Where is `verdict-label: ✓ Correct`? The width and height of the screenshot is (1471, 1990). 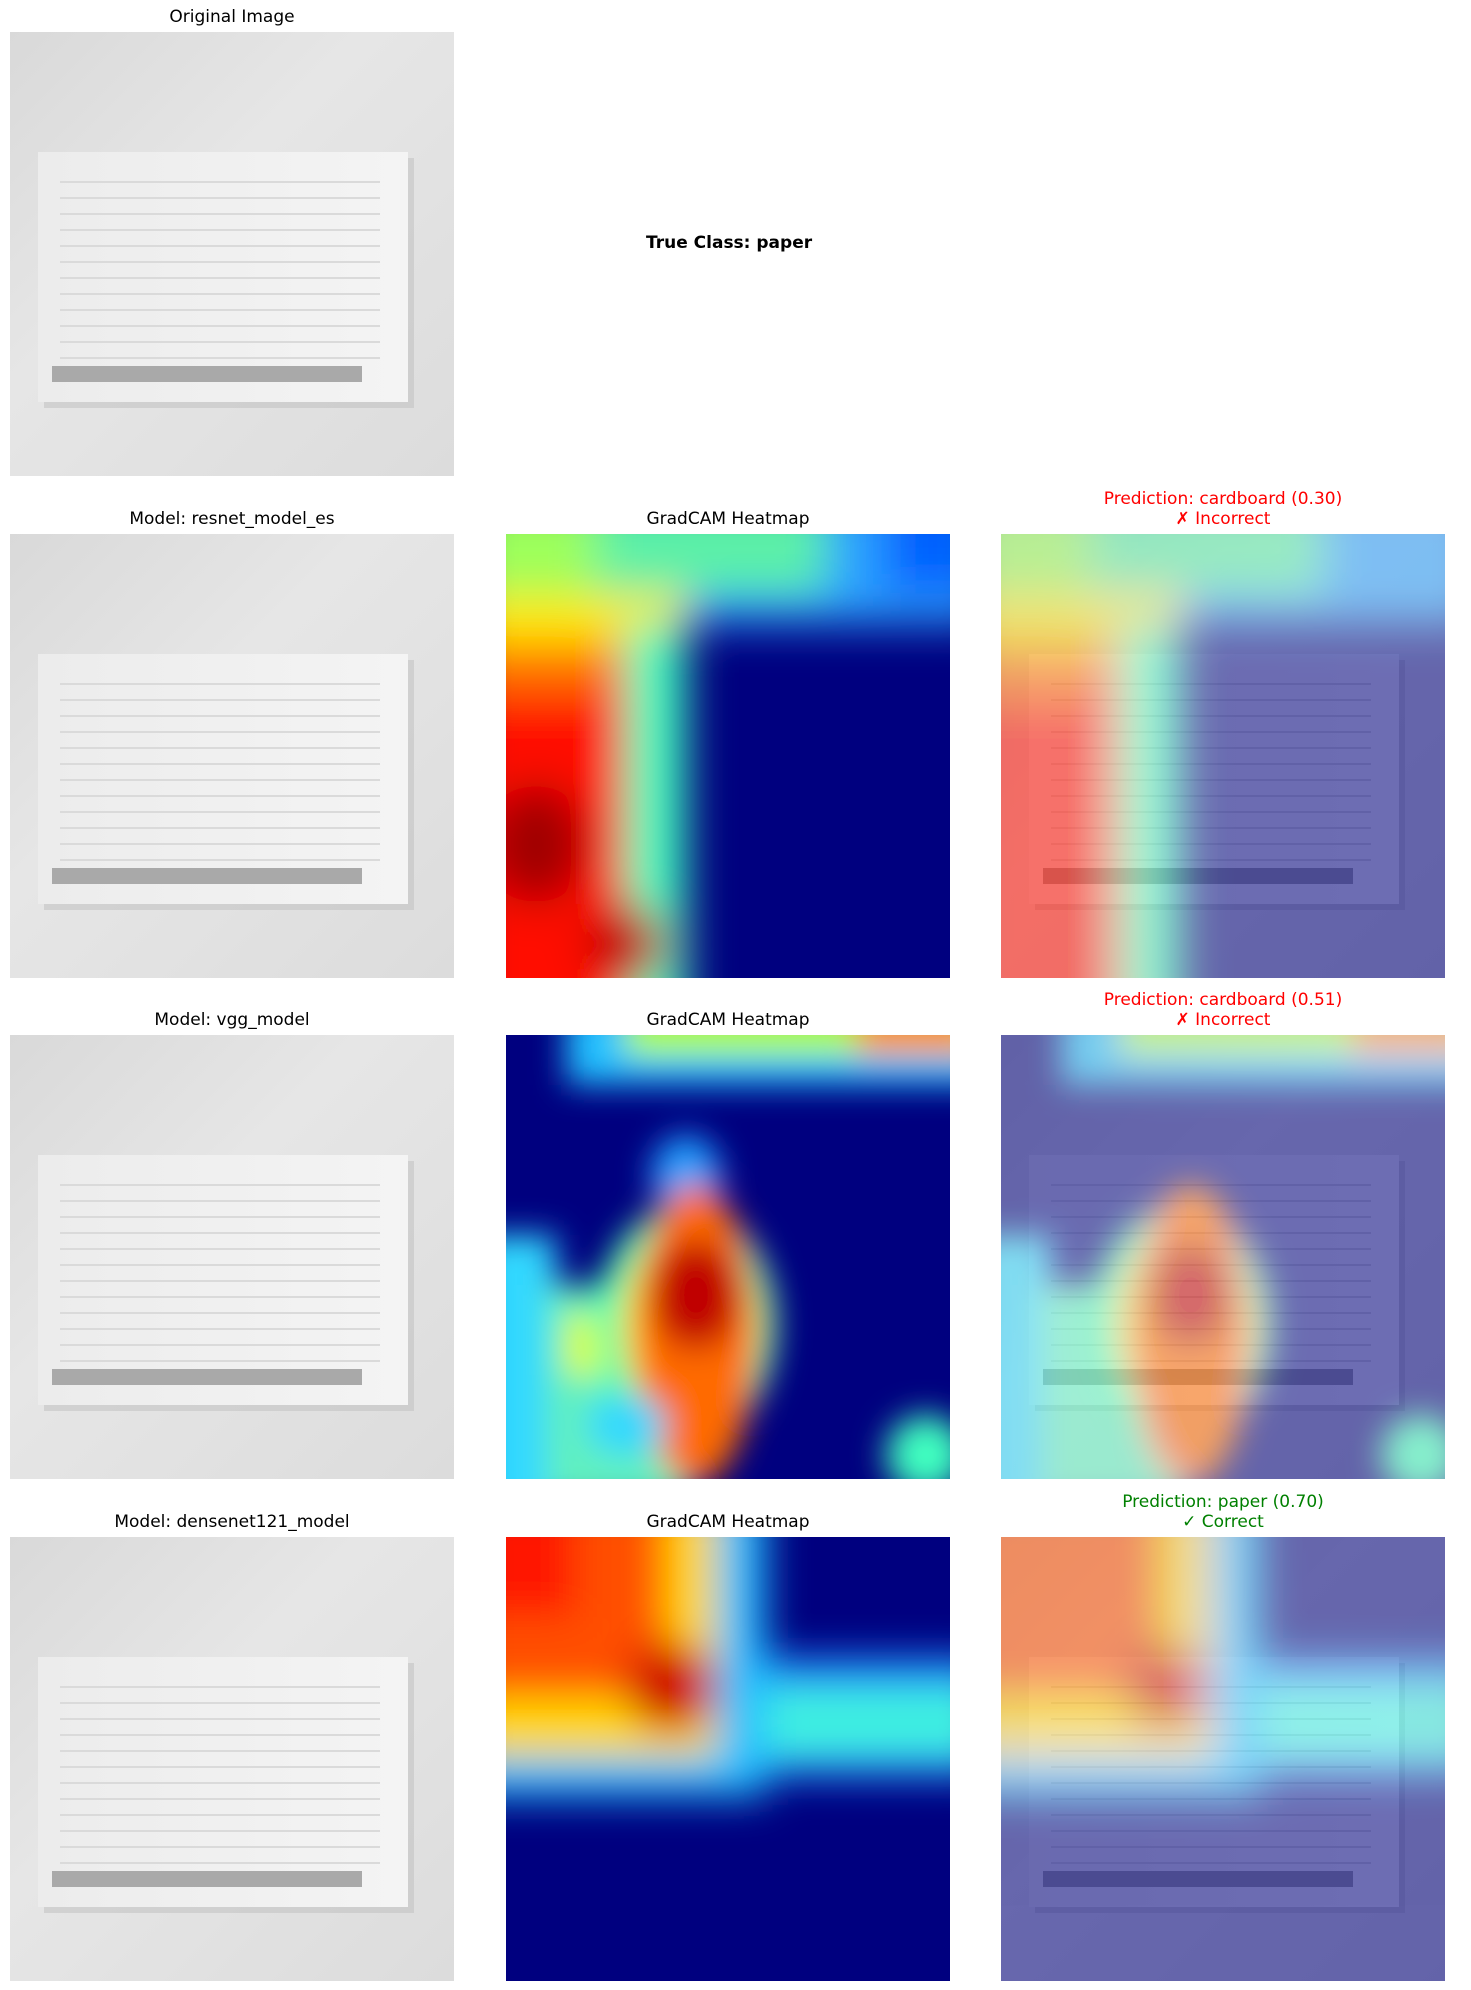
verdict-label: ✓ Correct is located at coordinates (1223, 1522).